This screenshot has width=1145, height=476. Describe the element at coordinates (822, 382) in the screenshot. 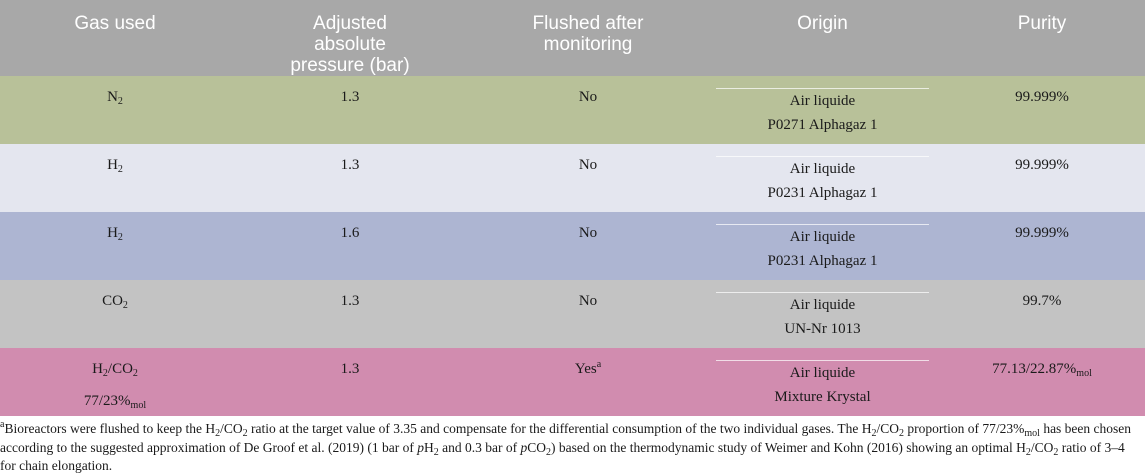

I see `cell-origin: Air liquide Mixture Krystal` at that location.